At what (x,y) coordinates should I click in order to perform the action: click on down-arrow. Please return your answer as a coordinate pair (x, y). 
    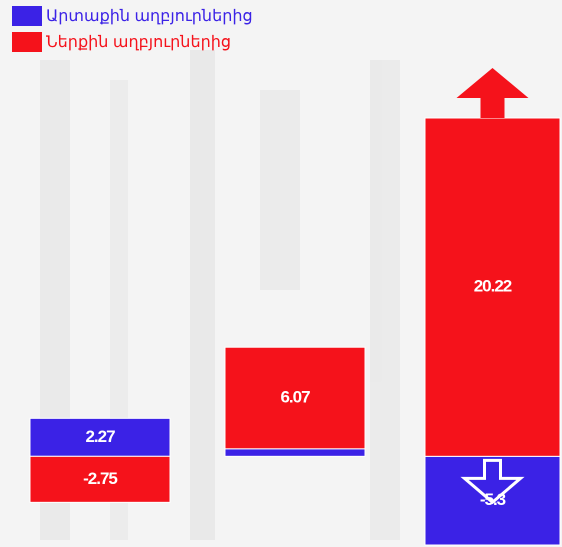
    Looking at the image, I should click on (492, 481).